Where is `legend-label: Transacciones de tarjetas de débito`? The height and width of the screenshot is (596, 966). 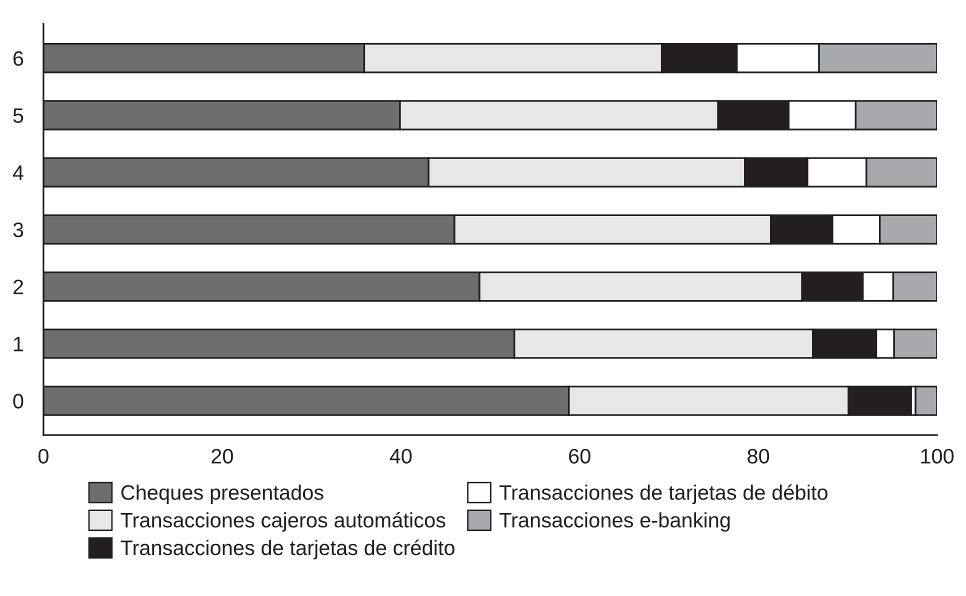 legend-label: Transacciones de tarjetas de débito is located at coordinates (664, 494).